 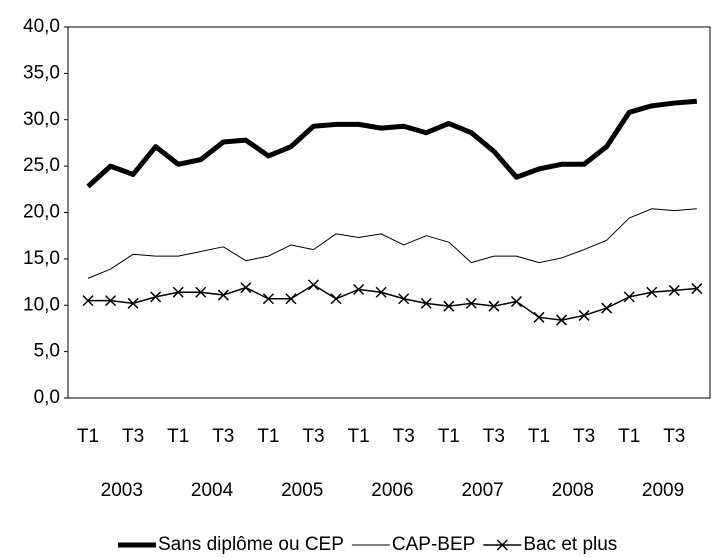 I want to click on year-label: 2004, so click(x=212, y=490).